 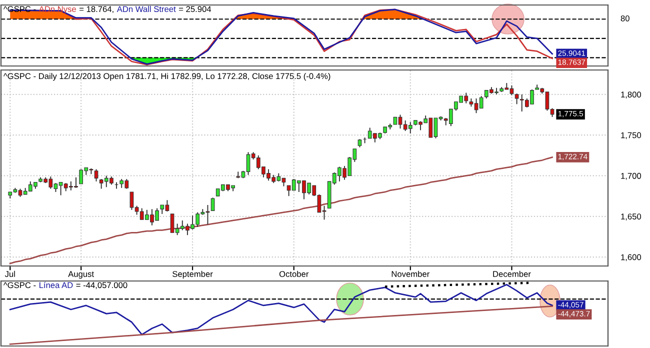 I want to click on chart-title: ^GSPC - Daily 12/12/2013 Open 1781.71, Hi 1782.99, Lo 1772.28, Close 1775.5 (-0.4%), so click(x=166, y=76).